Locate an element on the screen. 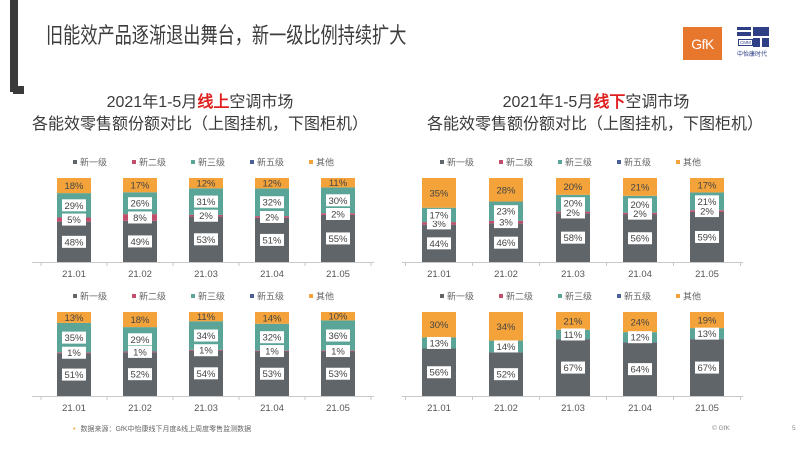 Image resolution: width=800 pixels, height=450 pixels. data-label: 54% is located at coordinates (206, 373).